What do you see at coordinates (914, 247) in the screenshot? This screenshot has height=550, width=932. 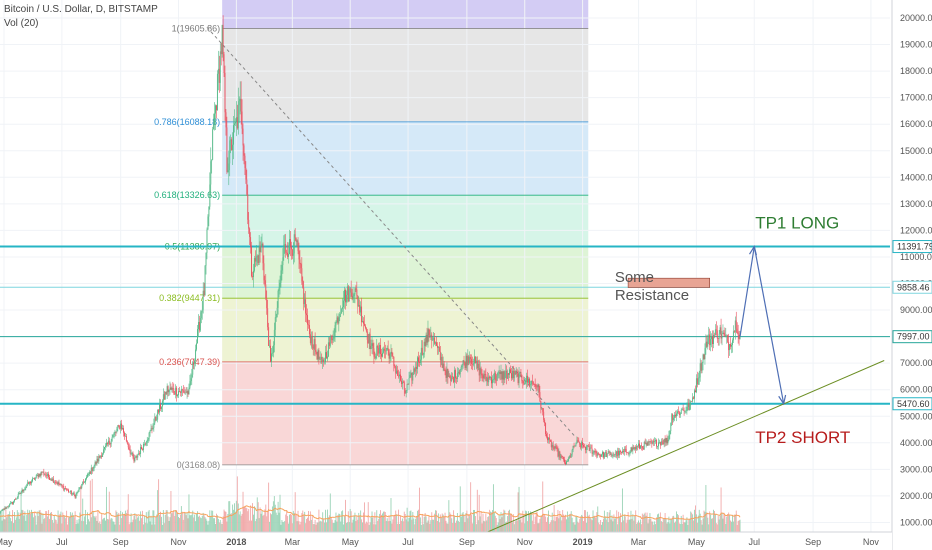 I see `price-badge-label: 11391.79` at bounding box center [914, 247].